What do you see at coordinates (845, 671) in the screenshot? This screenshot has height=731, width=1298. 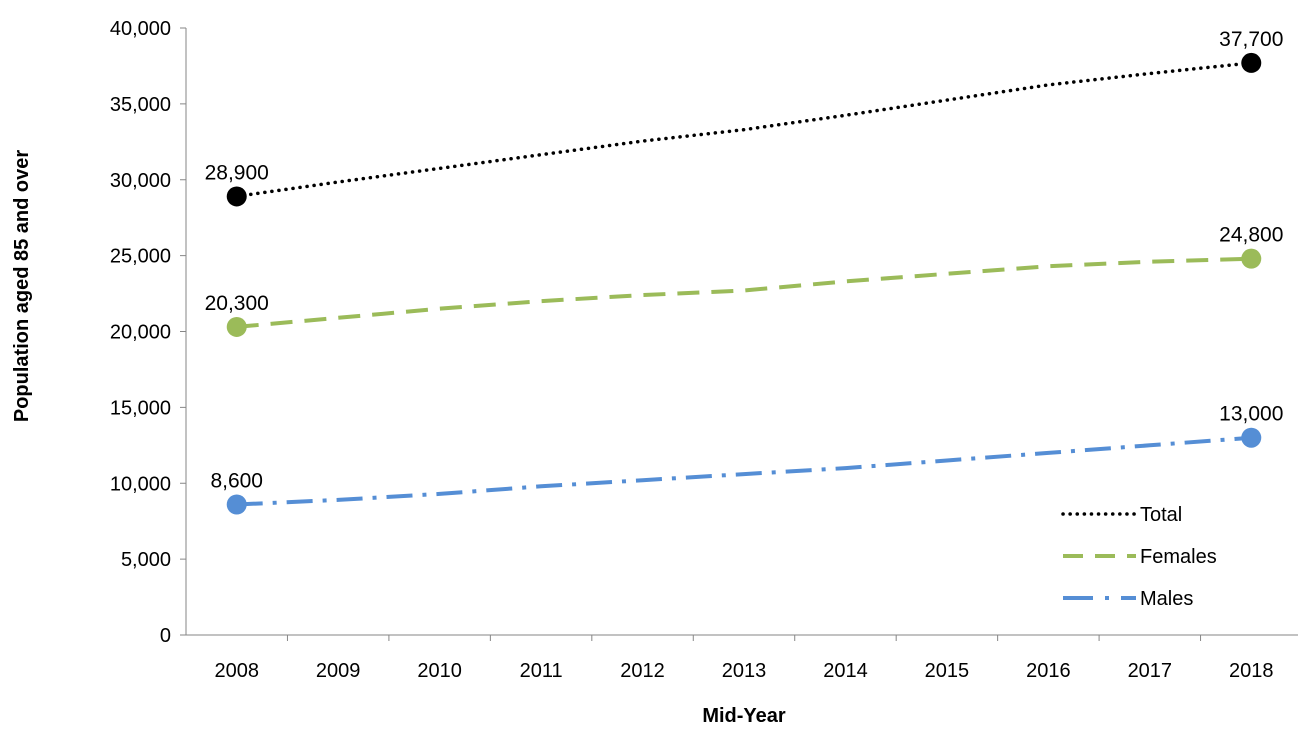 I see `x-tick-label: 2014` at bounding box center [845, 671].